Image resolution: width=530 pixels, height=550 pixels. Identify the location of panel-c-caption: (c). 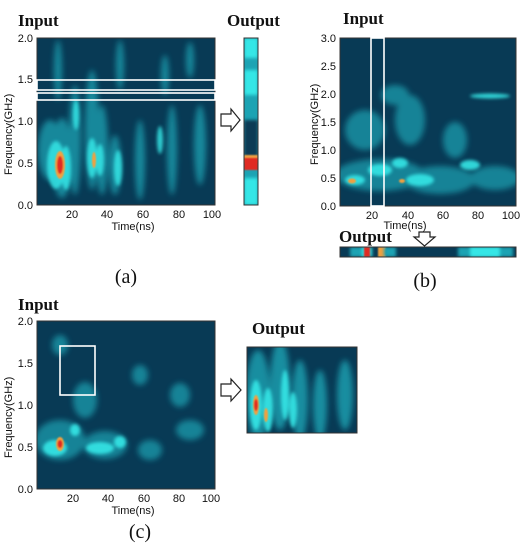
(140, 532).